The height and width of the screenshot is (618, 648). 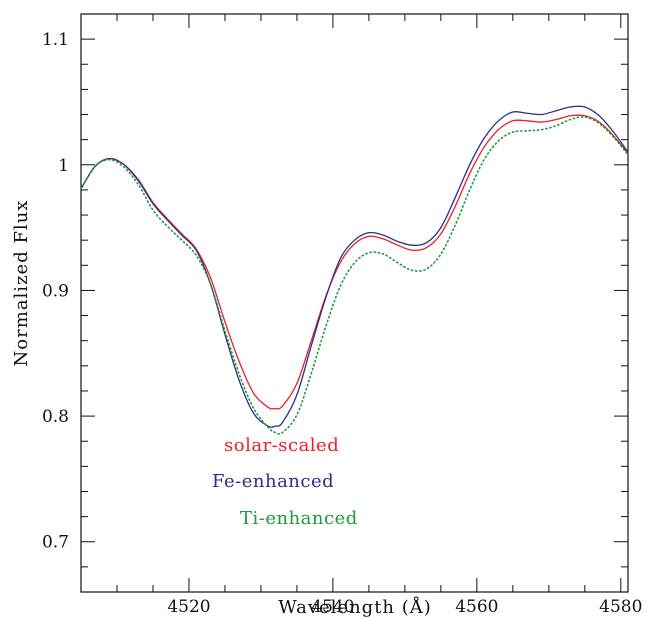 What do you see at coordinates (55, 291) in the screenshot?
I see `y-tick-label: 0.9` at bounding box center [55, 291].